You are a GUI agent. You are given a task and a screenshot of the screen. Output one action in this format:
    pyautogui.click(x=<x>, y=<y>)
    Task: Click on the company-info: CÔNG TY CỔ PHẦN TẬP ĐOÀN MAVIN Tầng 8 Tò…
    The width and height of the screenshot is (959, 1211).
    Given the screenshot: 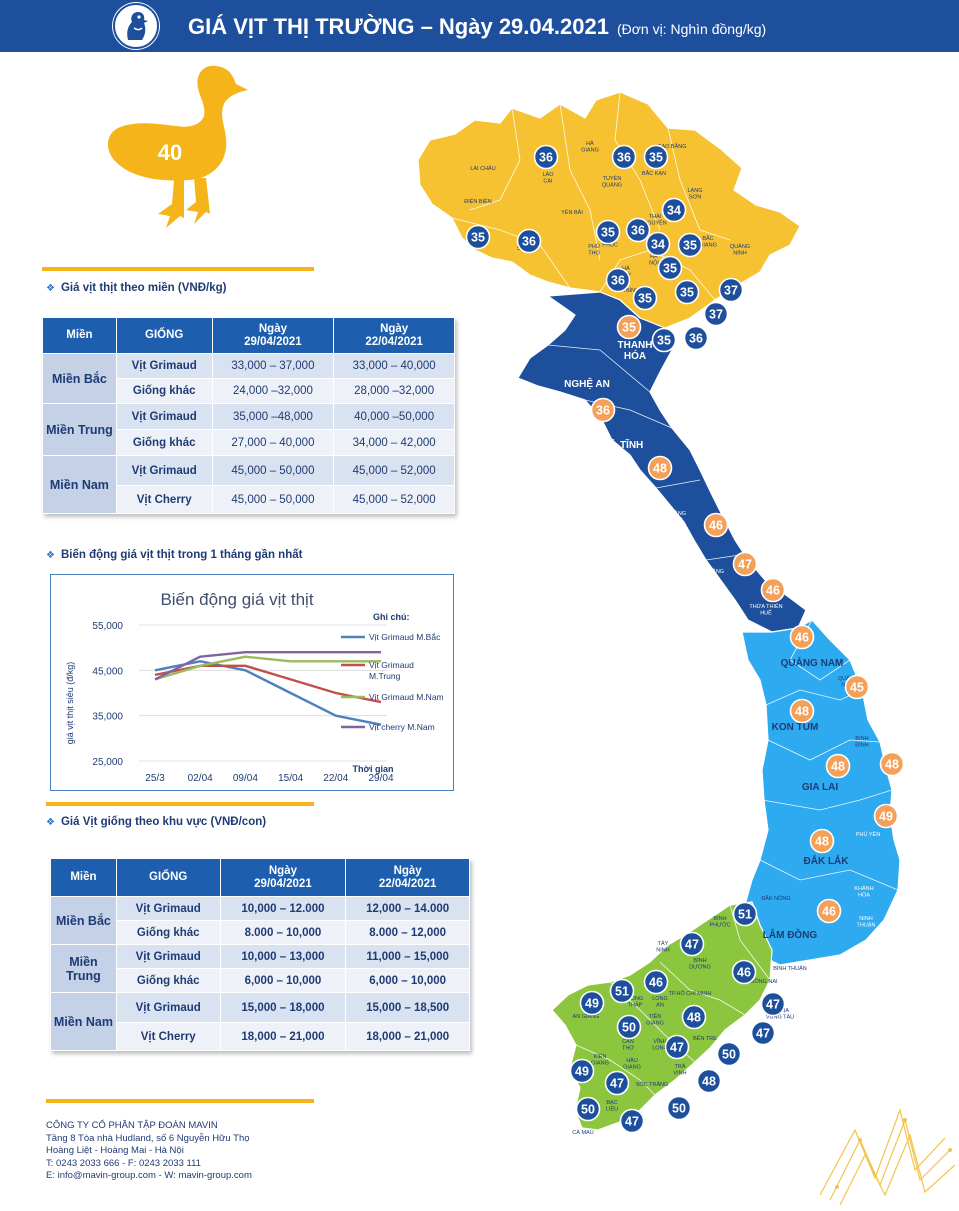 What is the action you would take?
    pyautogui.click(x=149, y=1151)
    